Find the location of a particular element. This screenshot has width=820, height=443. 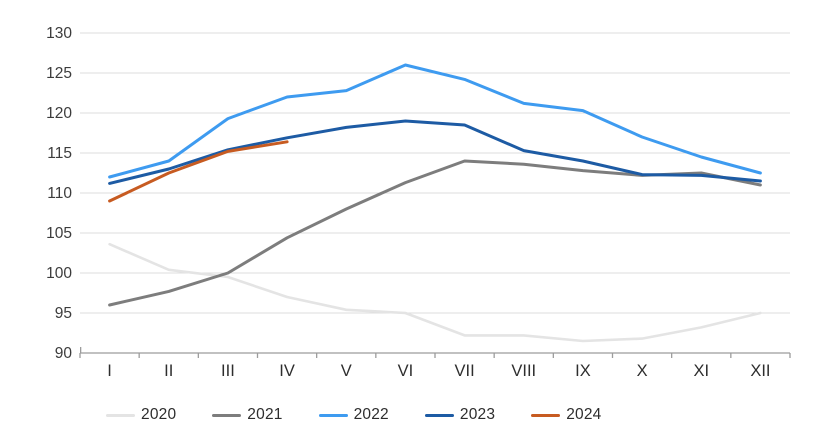

x-tick-label: VIII is located at coordinates (523, 371).